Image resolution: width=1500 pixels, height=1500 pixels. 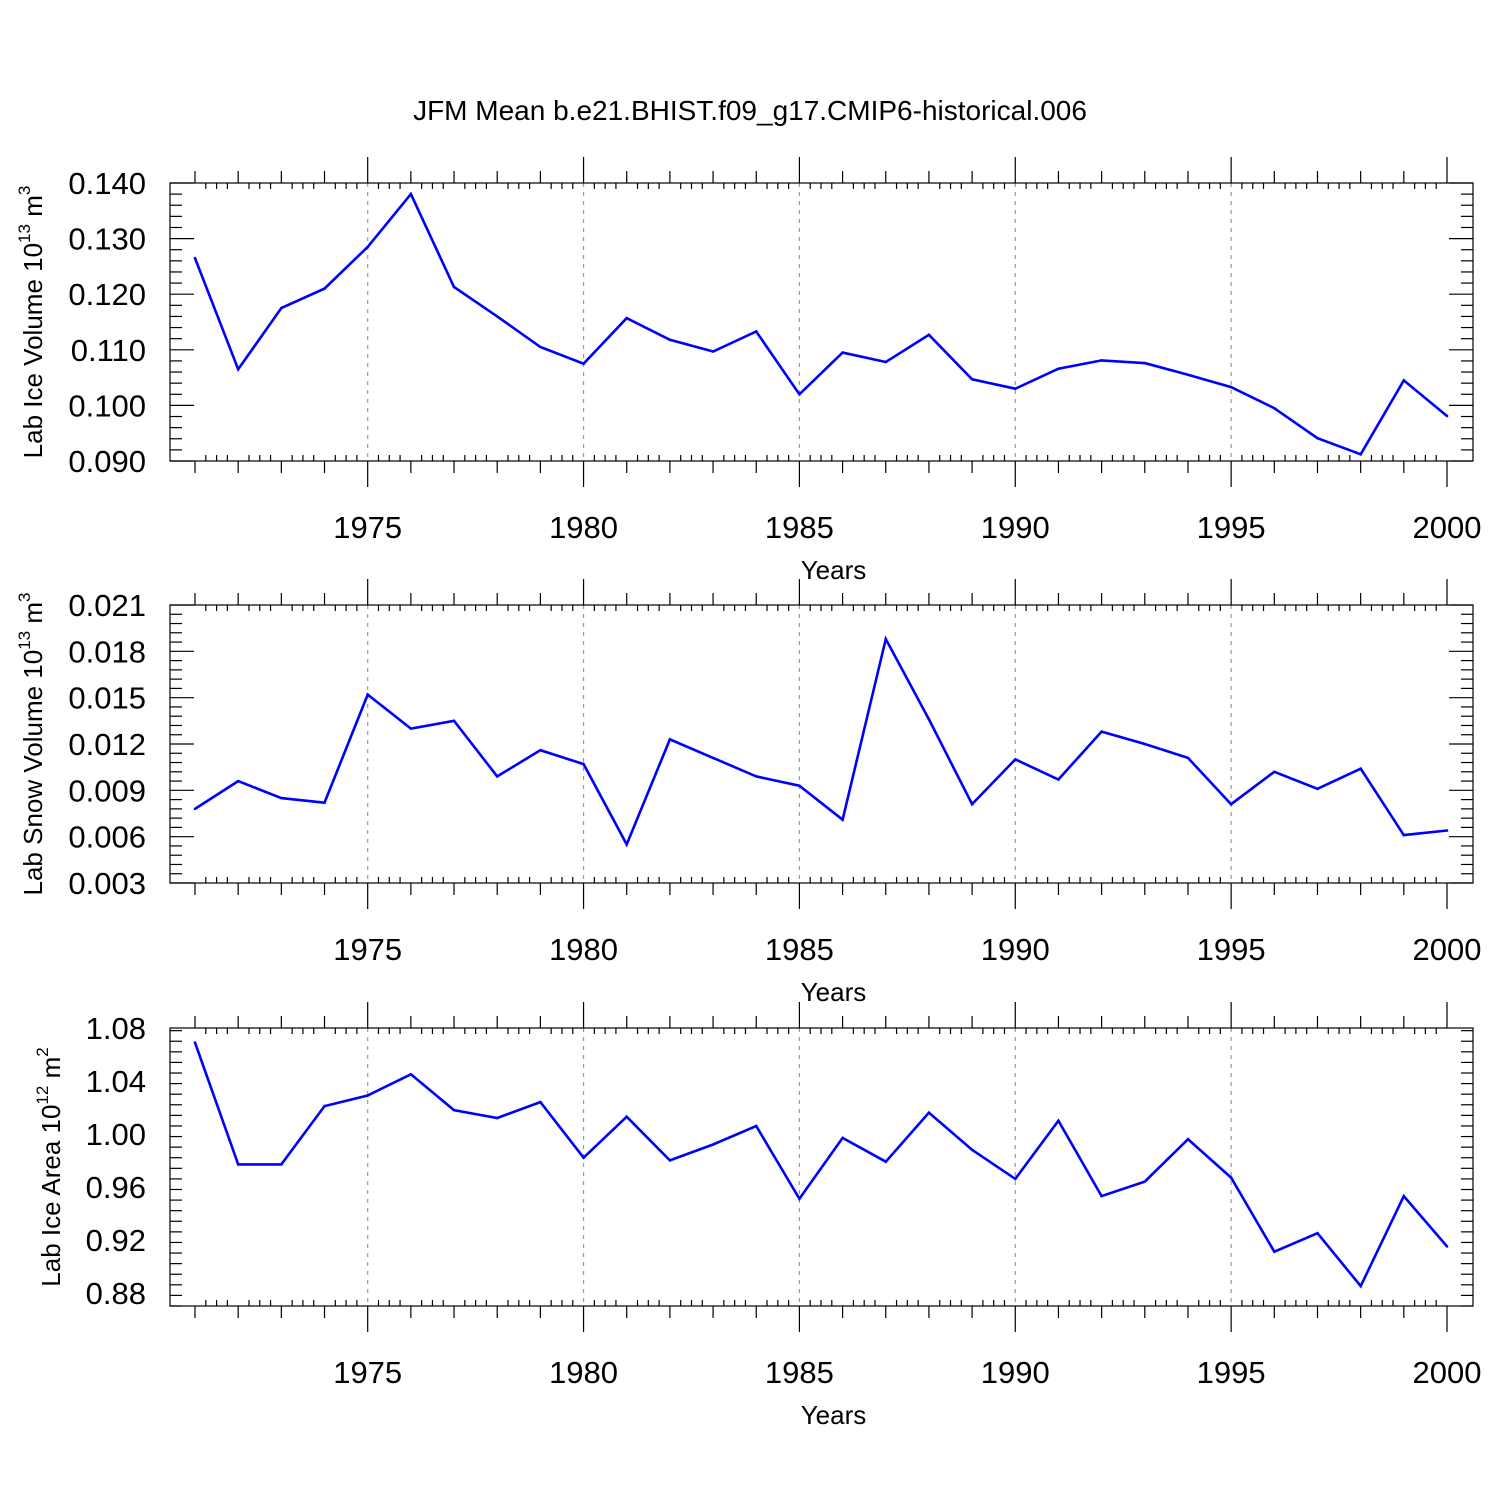 What do you see at coordinates (107, 239) in the screenshot?
I see `y-tick-label: 0.130` at bounding box center [107, 239].